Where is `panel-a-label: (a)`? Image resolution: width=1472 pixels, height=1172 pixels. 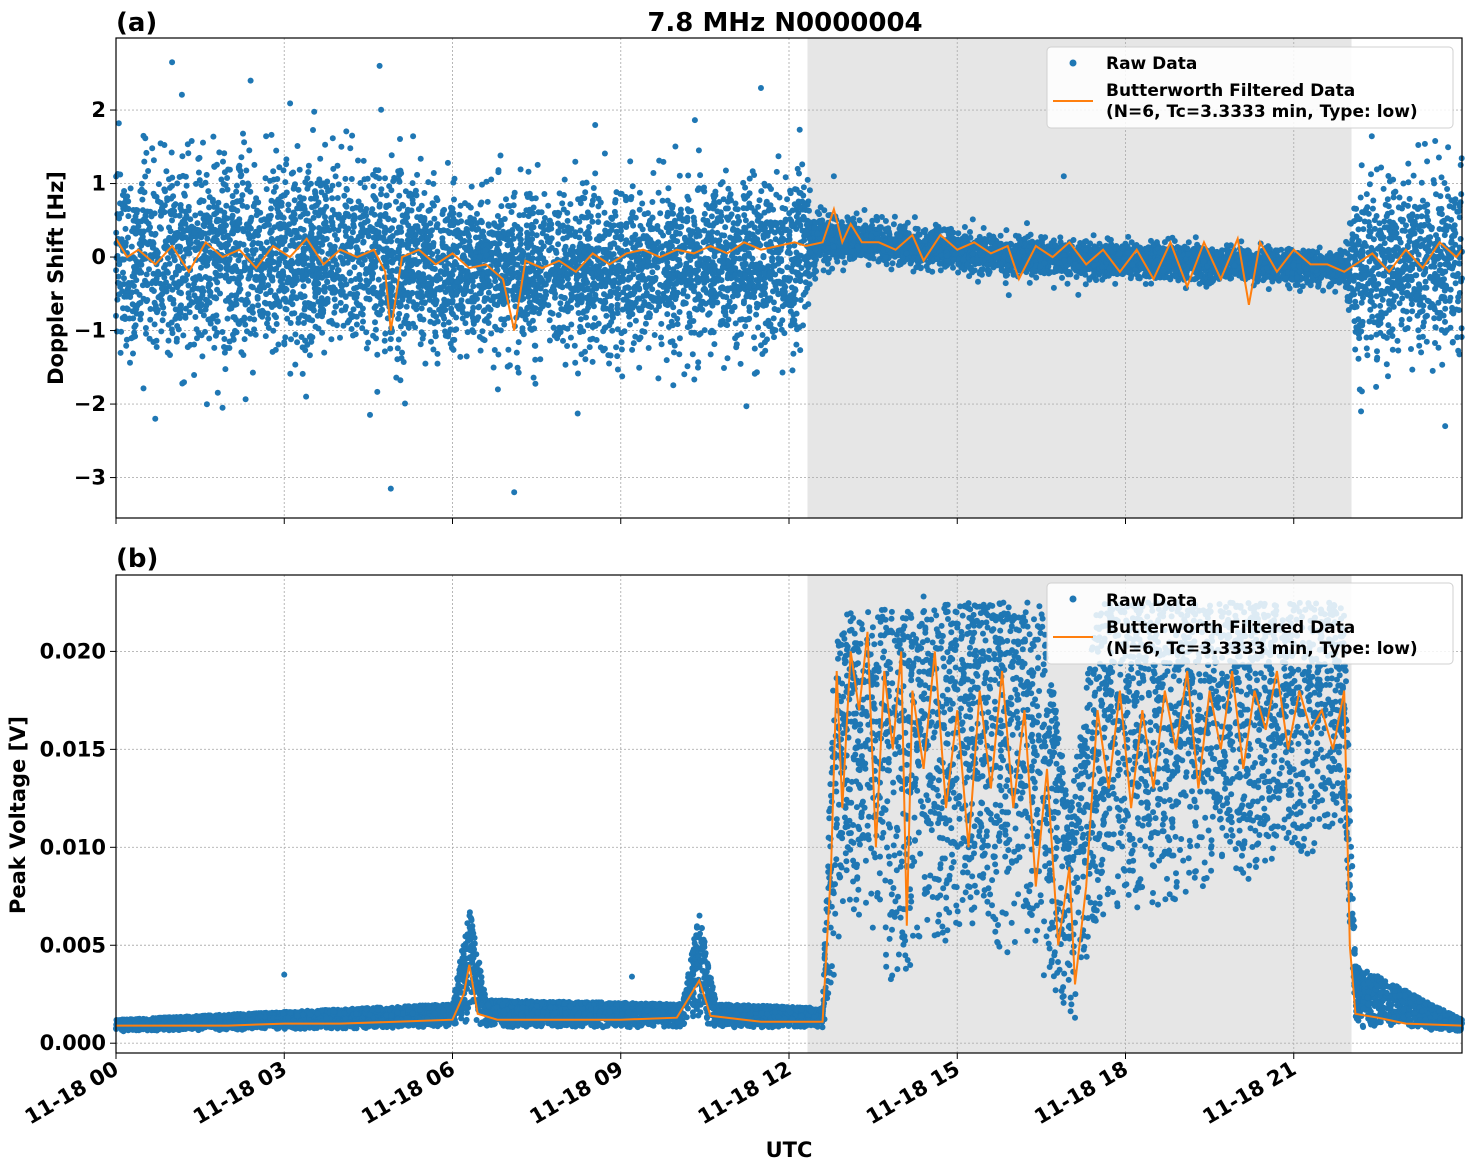
panel-a-label: (a) is located at coordinates (136, 23).